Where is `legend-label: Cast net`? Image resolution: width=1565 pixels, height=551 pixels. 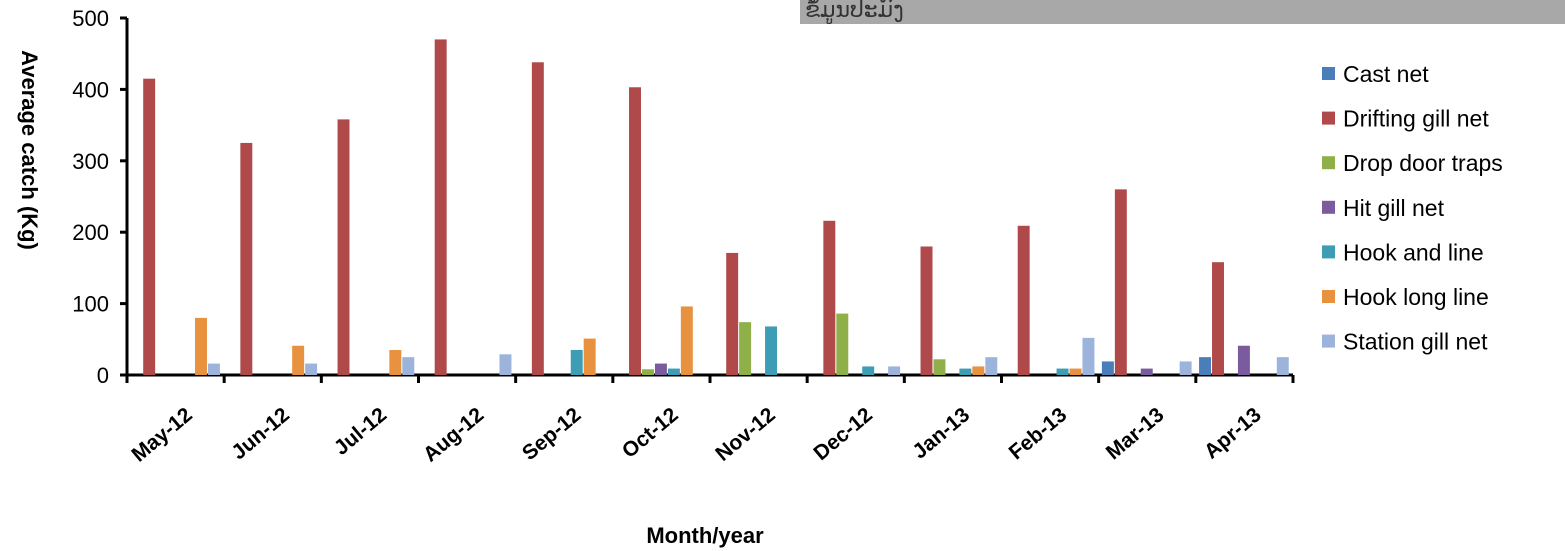
legend-label: Cast net is located at coordinates (1386, 74).